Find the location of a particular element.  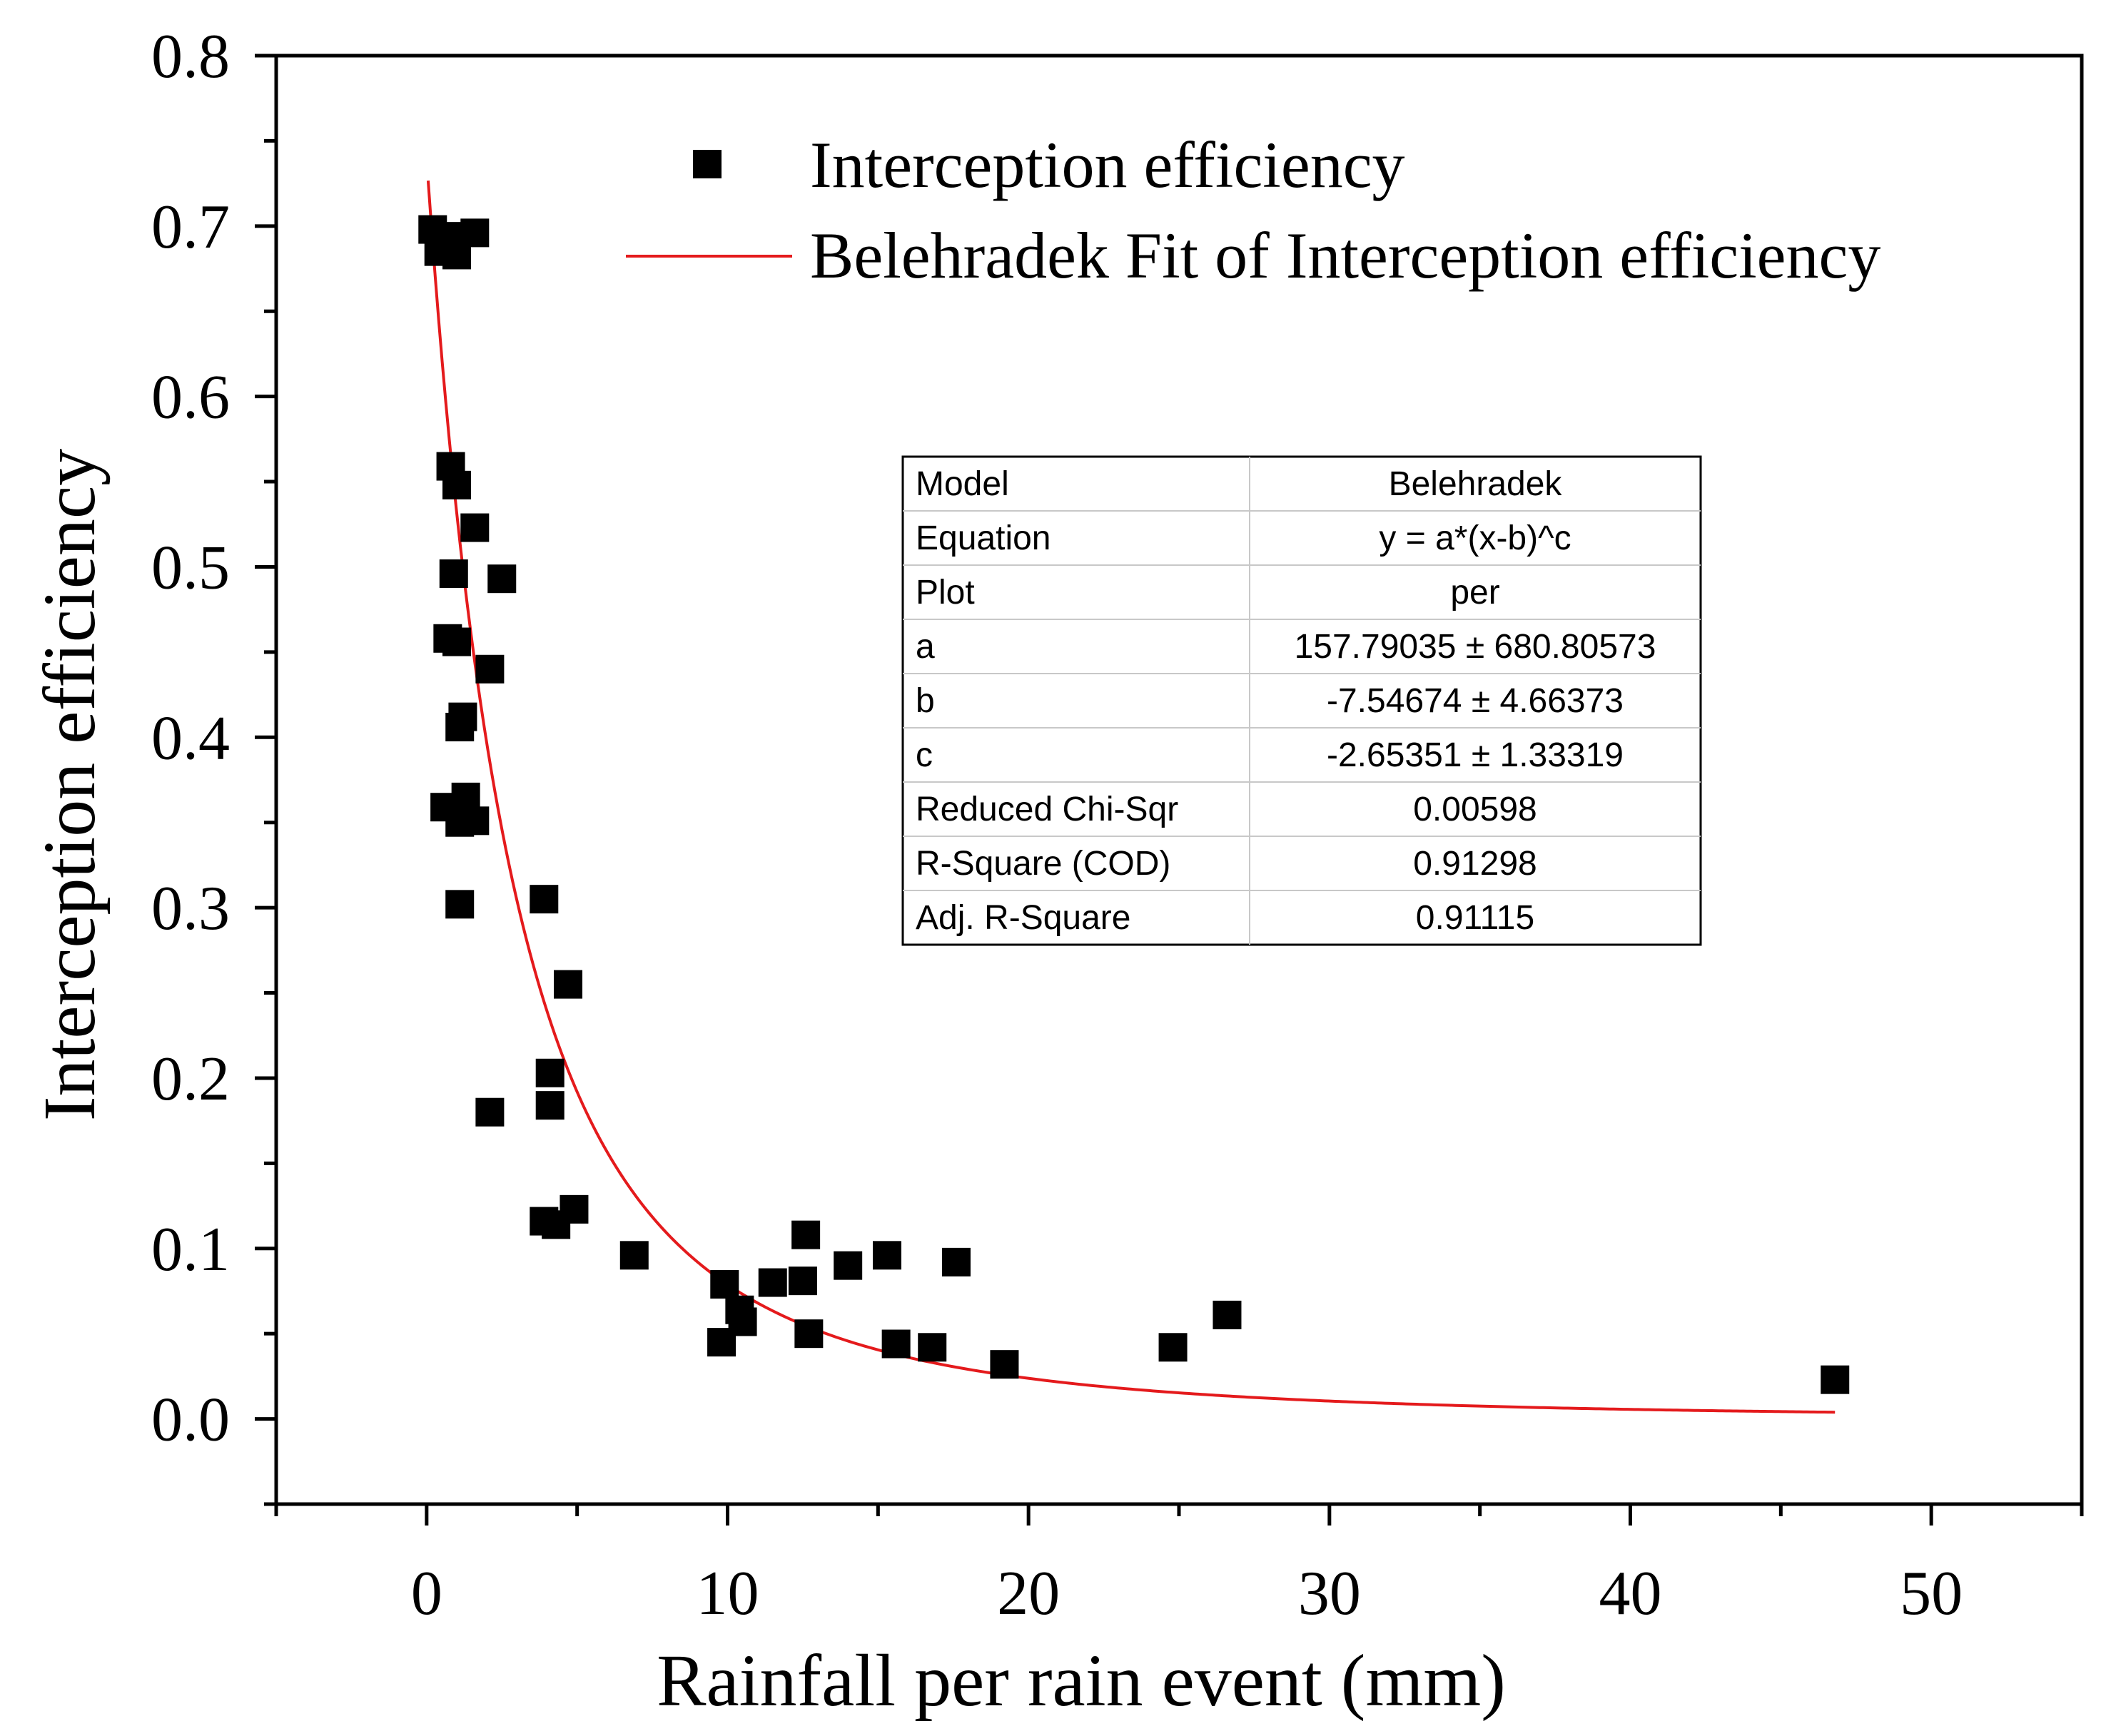

y-tick-label: 0.3 is located at coordinates (191, 908).